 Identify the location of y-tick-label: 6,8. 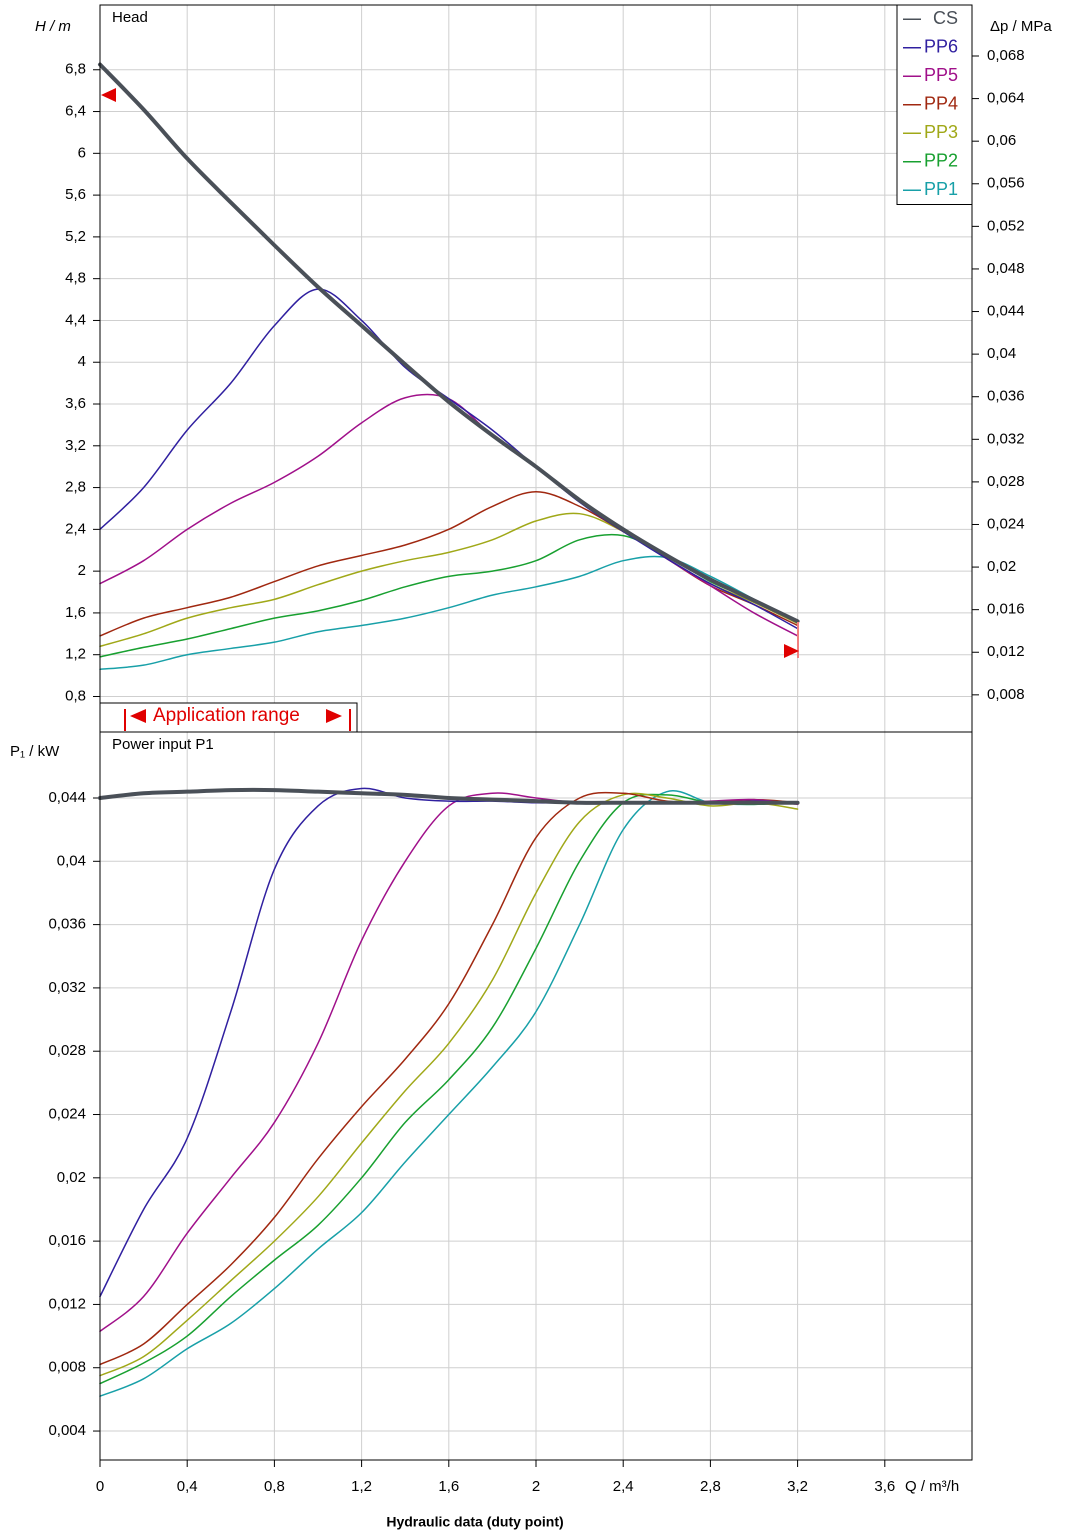
(75, 69).